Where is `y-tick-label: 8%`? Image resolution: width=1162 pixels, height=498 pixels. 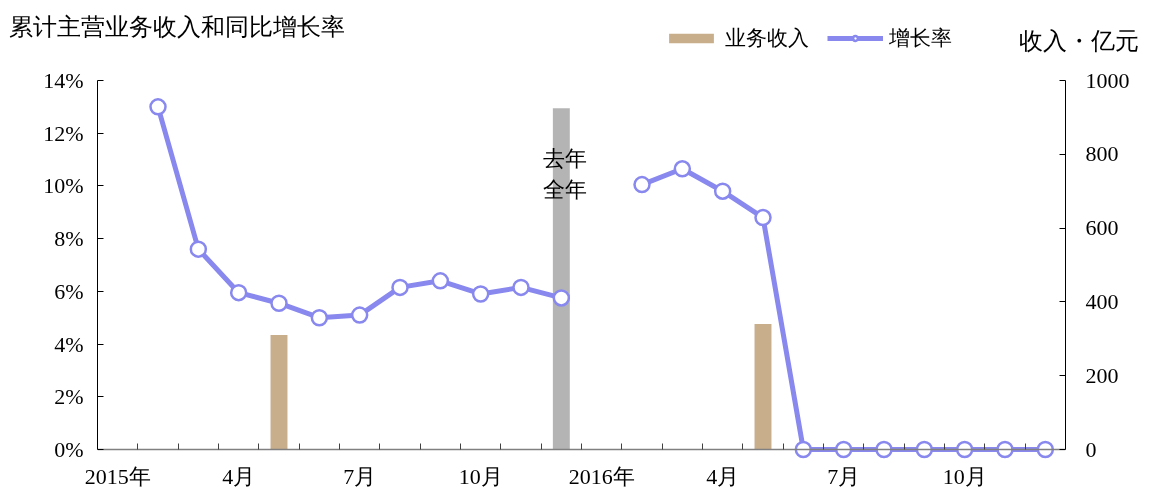
y-tick-label: 8% is located at coordinates (69, 239).